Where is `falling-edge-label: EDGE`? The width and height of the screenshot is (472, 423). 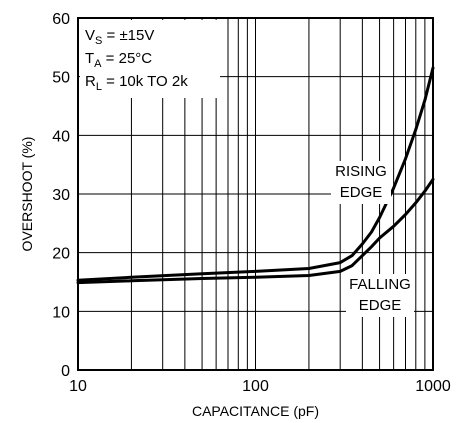
falling-edge-label: EDGE is located at coordinates (380, 305).